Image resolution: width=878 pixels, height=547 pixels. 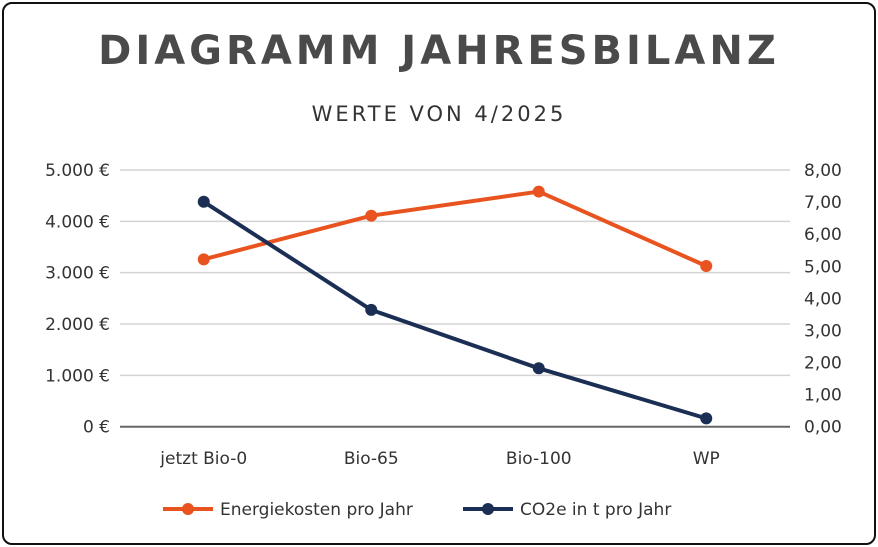 I want to click on x-tick-label: Bio-100, so click(x=539, y=459).